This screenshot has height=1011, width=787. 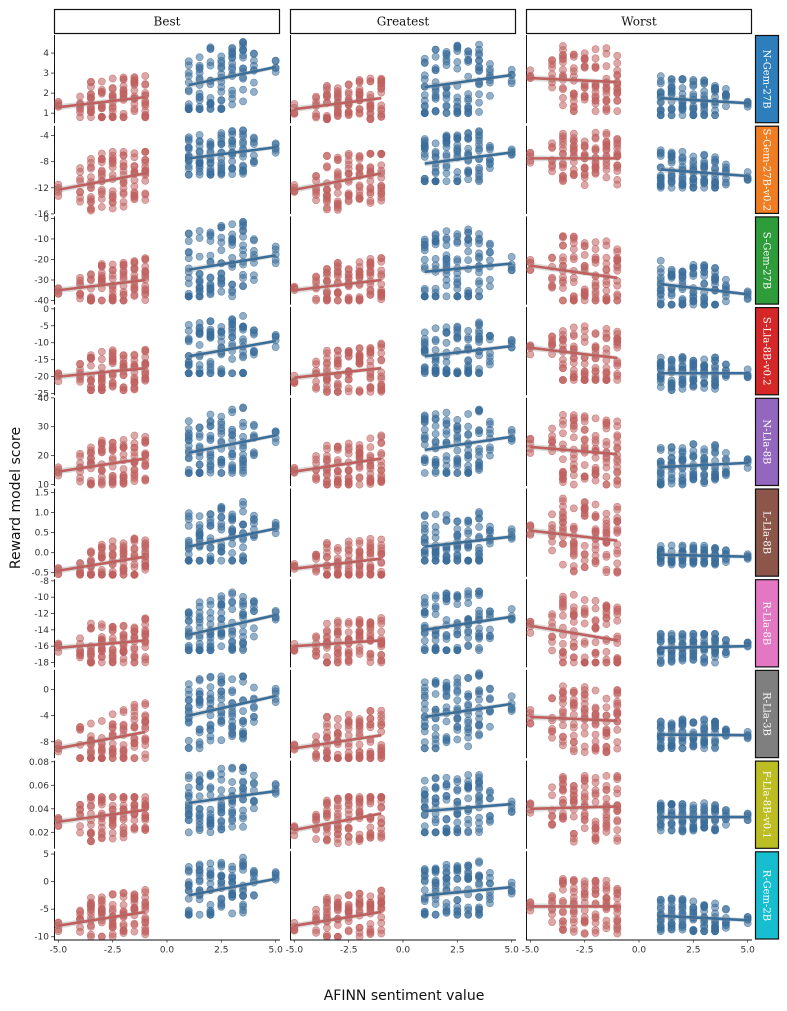 I want to click on row-strip, so click(x=767, y=79).